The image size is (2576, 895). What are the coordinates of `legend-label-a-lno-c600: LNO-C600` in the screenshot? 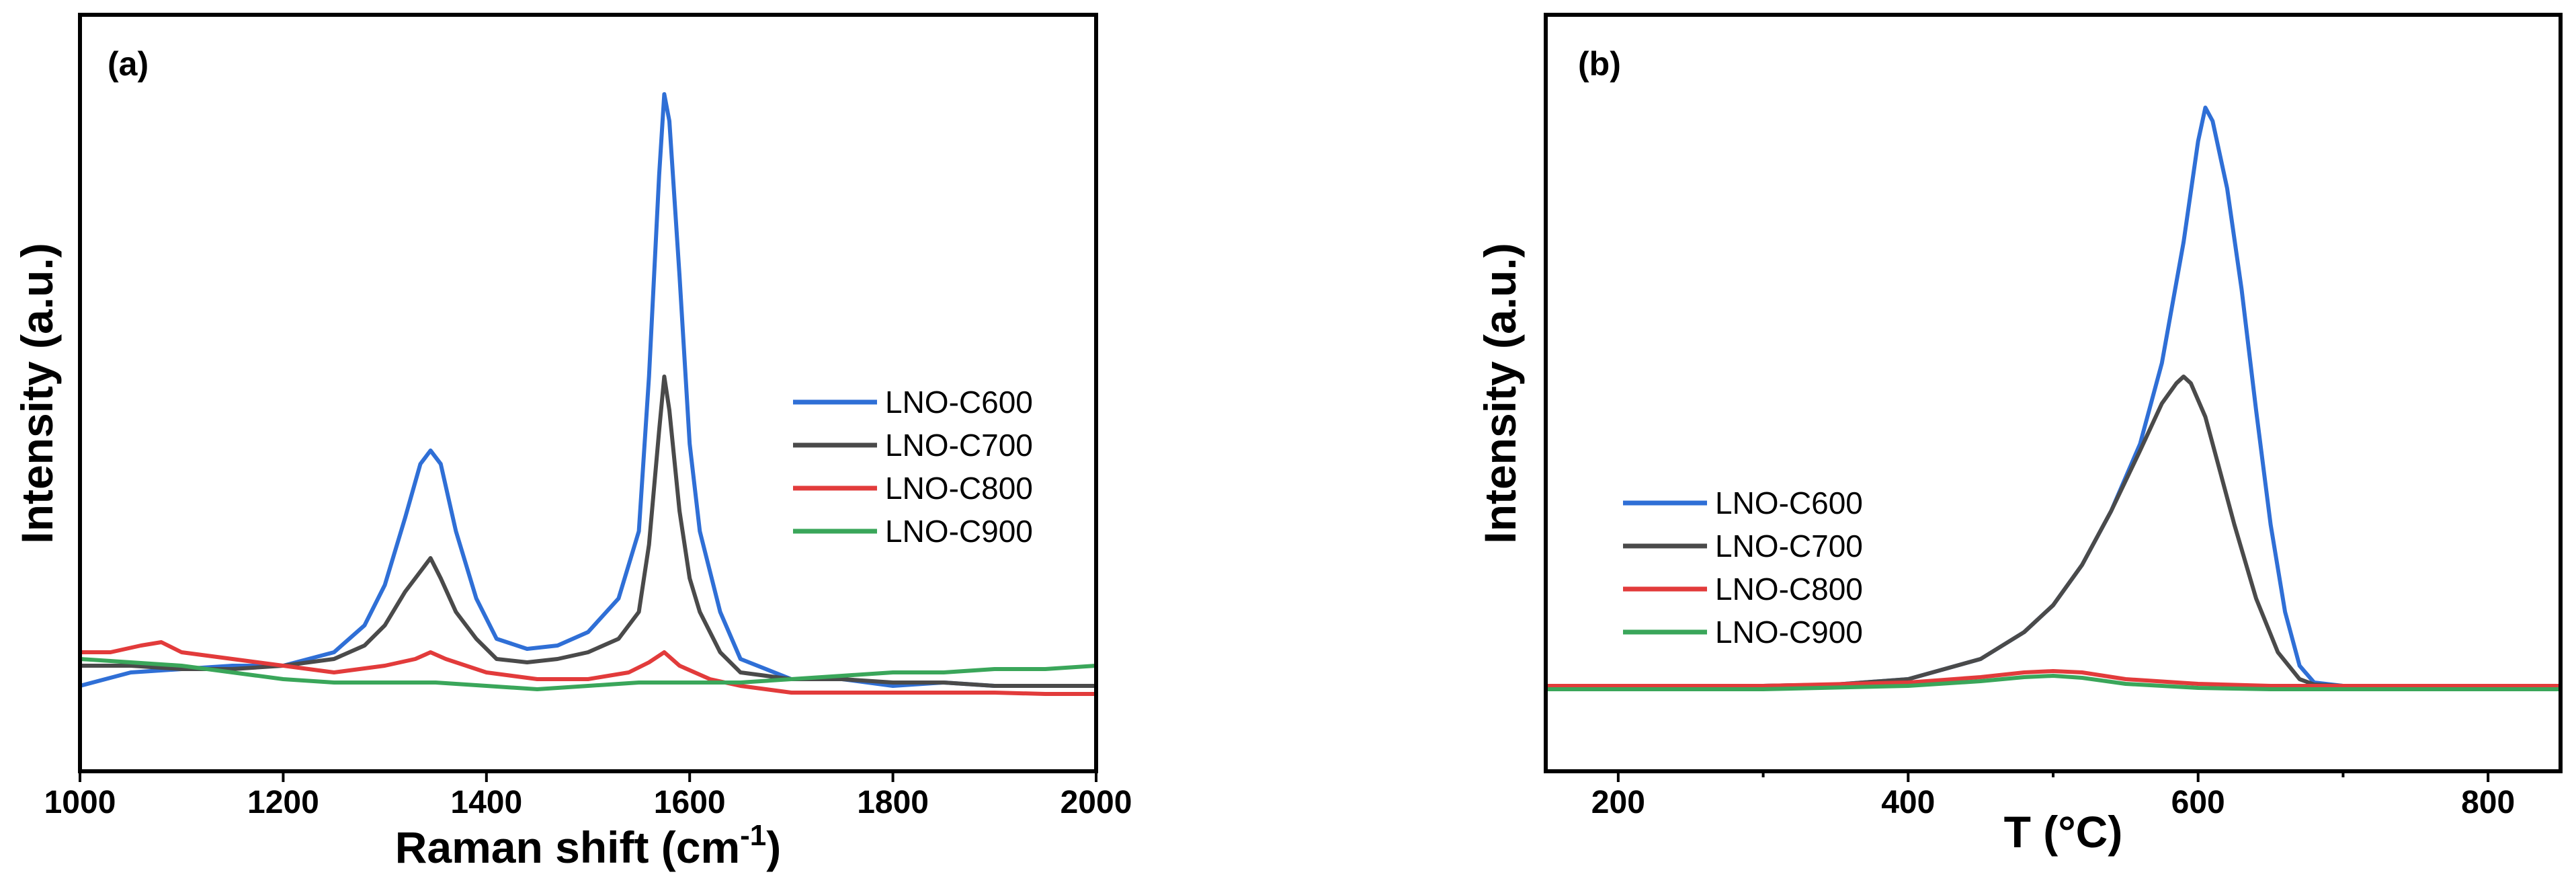 It's located at (959, 402).